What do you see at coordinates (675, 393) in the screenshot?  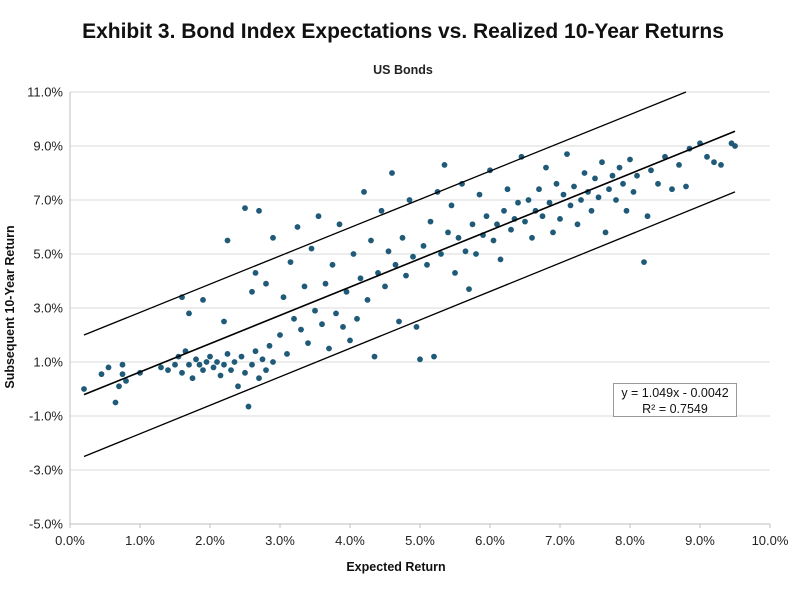 I see `trendline-equation: y = 1.049x - 0.0042` at bounding box center [675, 393].